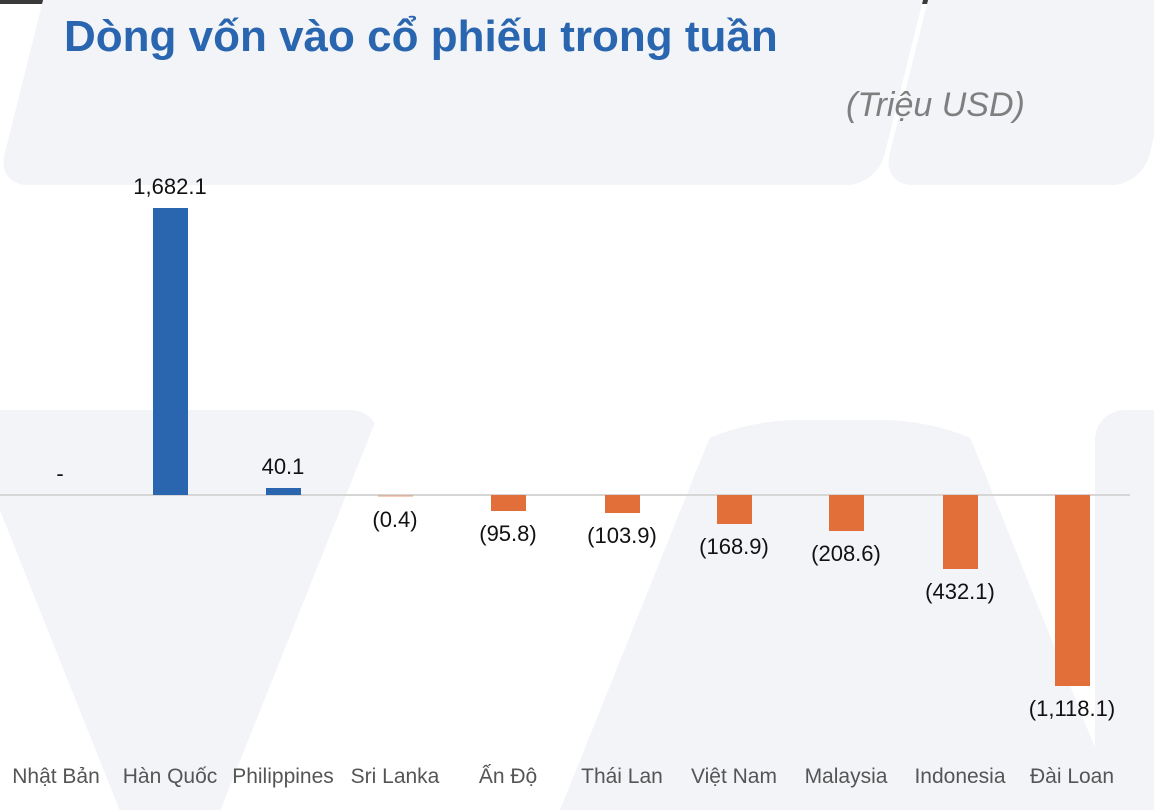 The image size is (1154, 810). I want to click on category-label: Ấn Độ, so click(508, 776).